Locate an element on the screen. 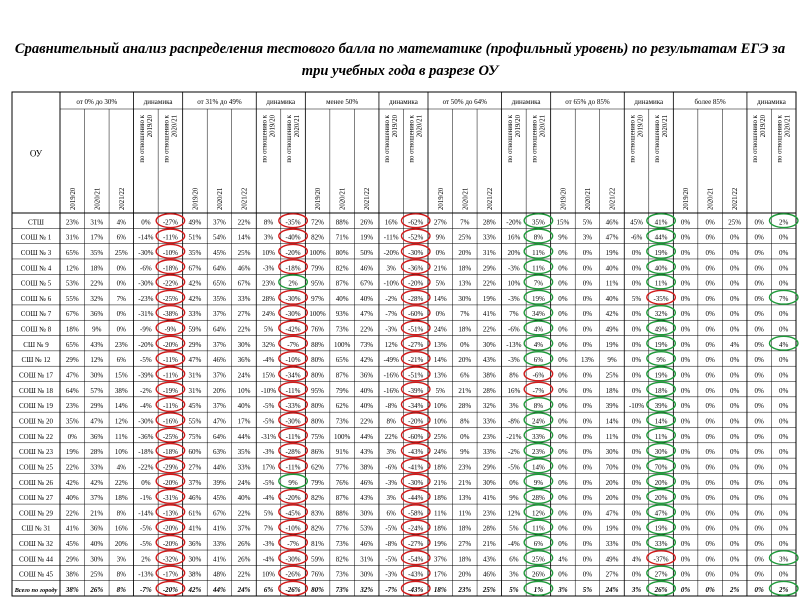 The image size is (800, 600). table-cell: -10% is located at coordinates (268, 391).